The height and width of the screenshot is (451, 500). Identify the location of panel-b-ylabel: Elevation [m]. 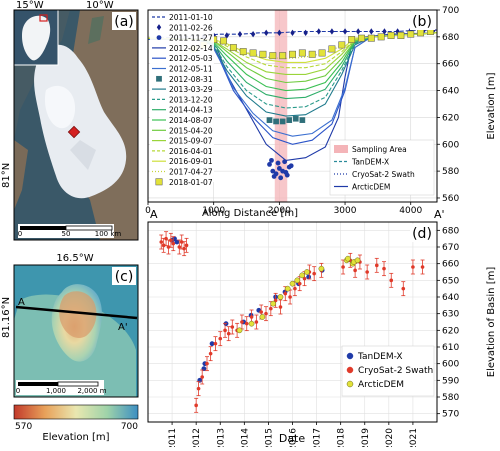
(491, 105).